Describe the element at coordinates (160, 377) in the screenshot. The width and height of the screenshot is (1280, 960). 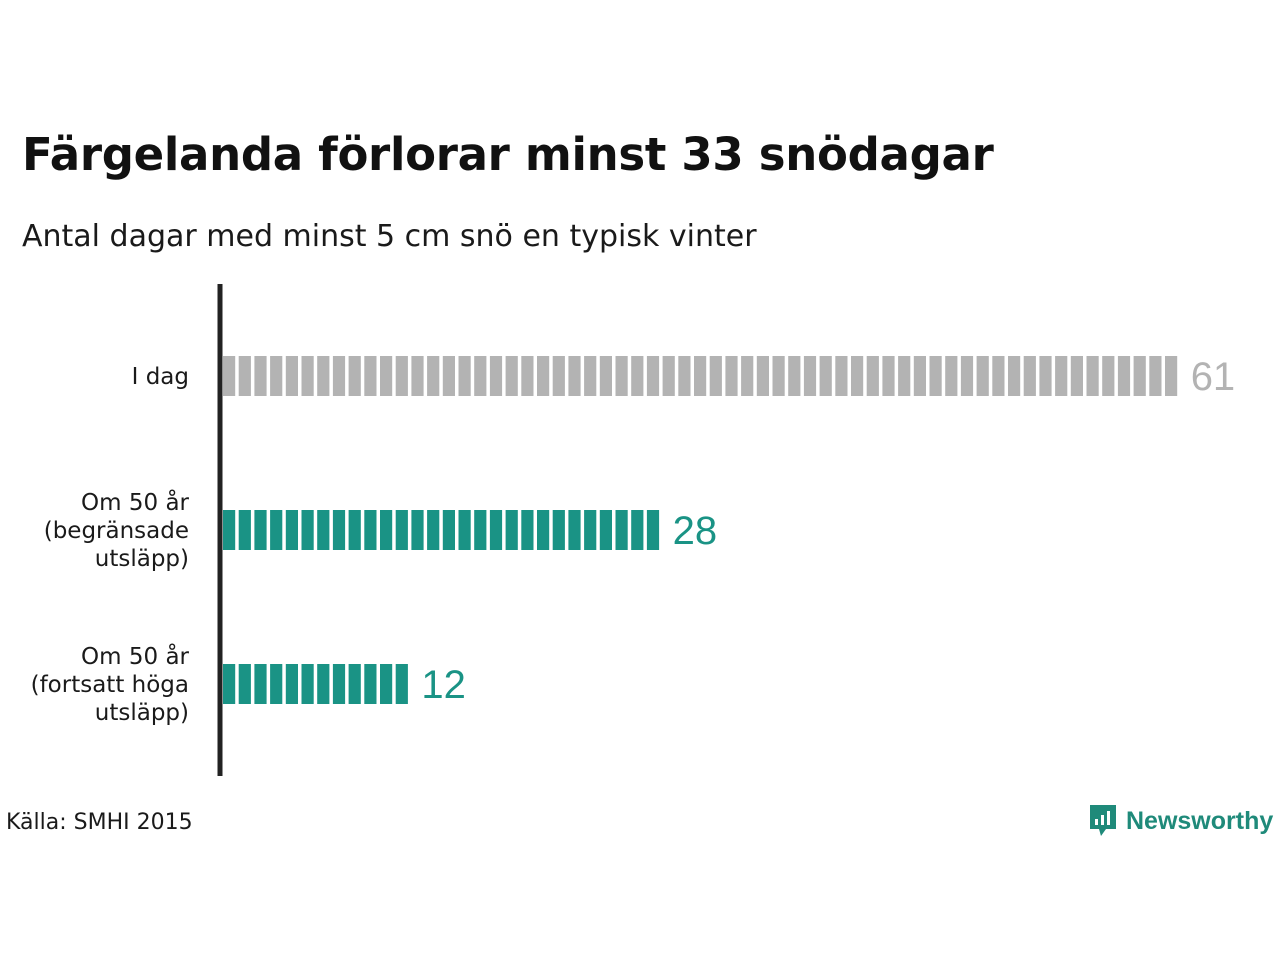
I see `category-label: I dag` at that location.